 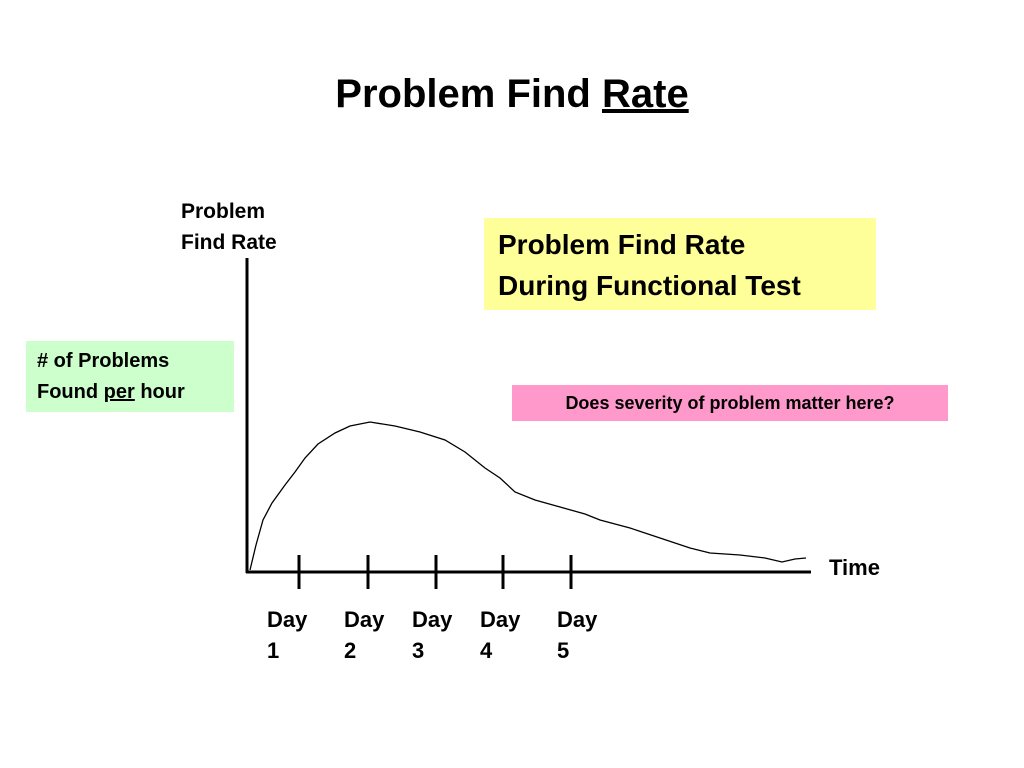 What do you see at coordinates (103, 361) in the screenshot?
I see `callout-line: # of Problems` at bounding box center [103, 361].